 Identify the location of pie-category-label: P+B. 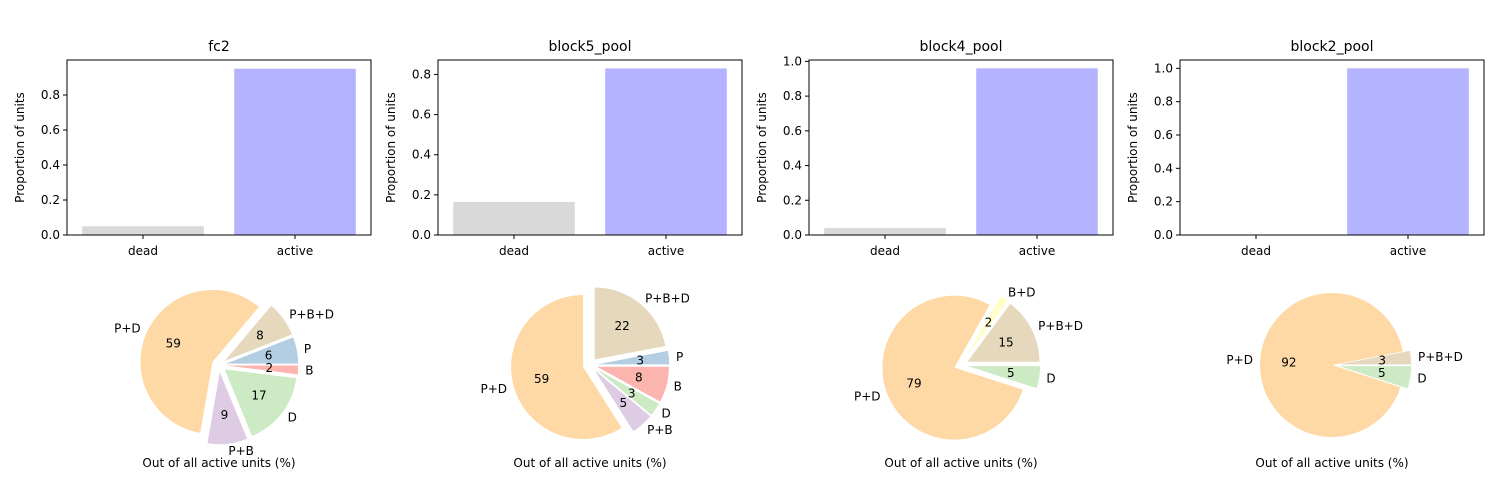
(241, 451).